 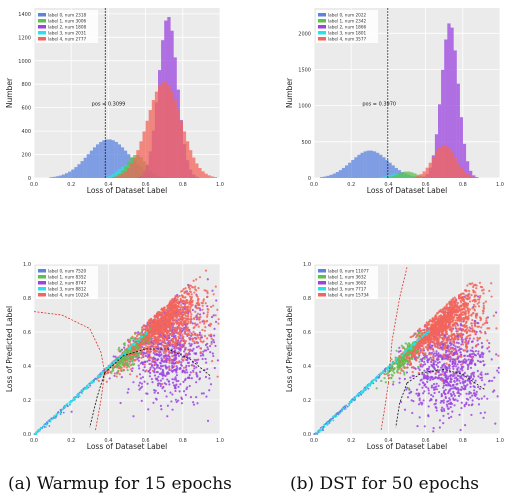 I want to click on x-tick-label: 0.6, so click(x=146, y=185).